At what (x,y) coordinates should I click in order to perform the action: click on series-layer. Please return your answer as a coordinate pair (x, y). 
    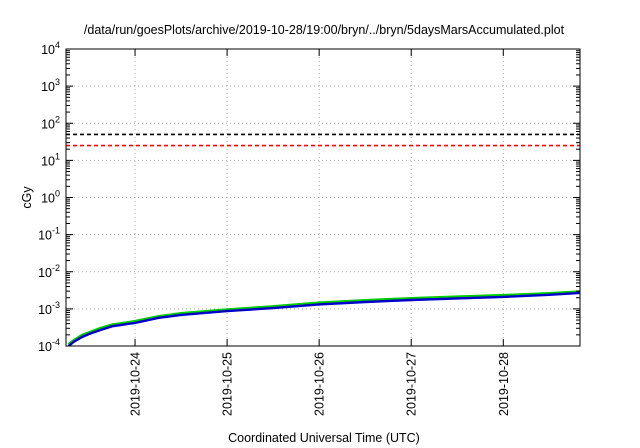
    Looking at the image, I should click on (323, 318).